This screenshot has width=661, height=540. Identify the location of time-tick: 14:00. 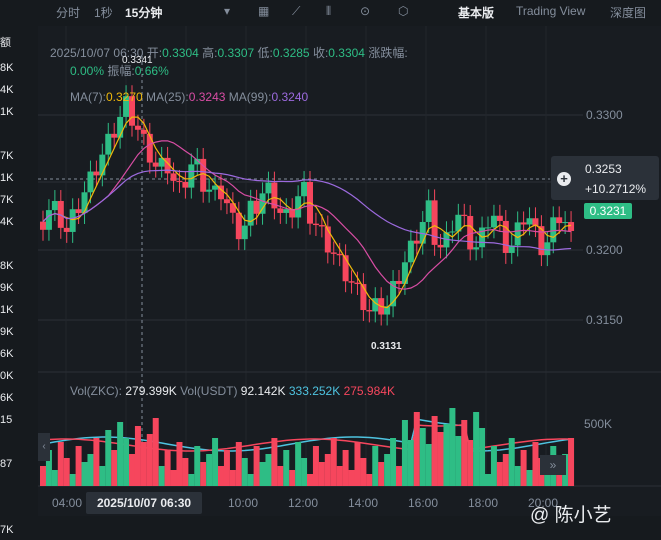
(363, 503).